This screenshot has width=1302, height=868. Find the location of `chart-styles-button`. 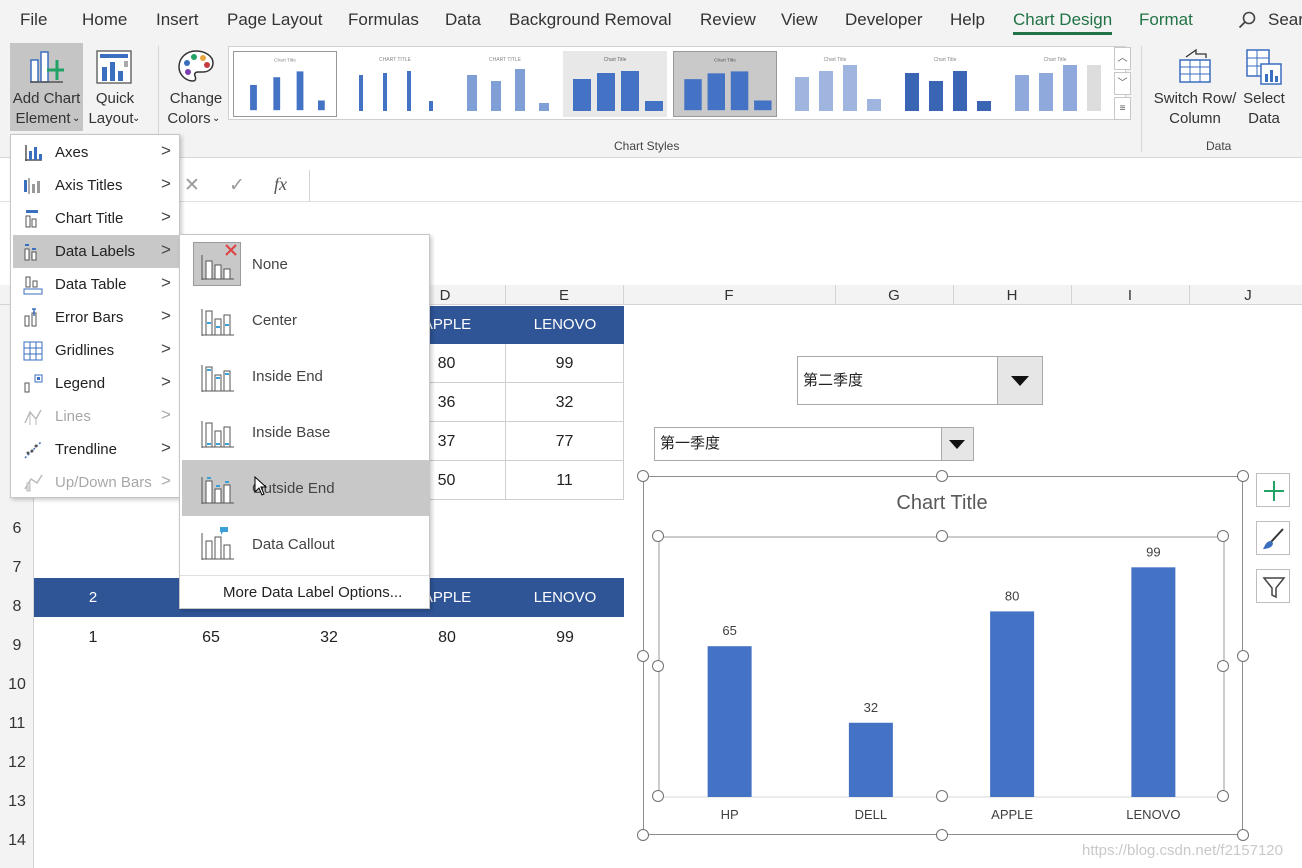

chart-styles-button is located at coordinates (1273, 538).